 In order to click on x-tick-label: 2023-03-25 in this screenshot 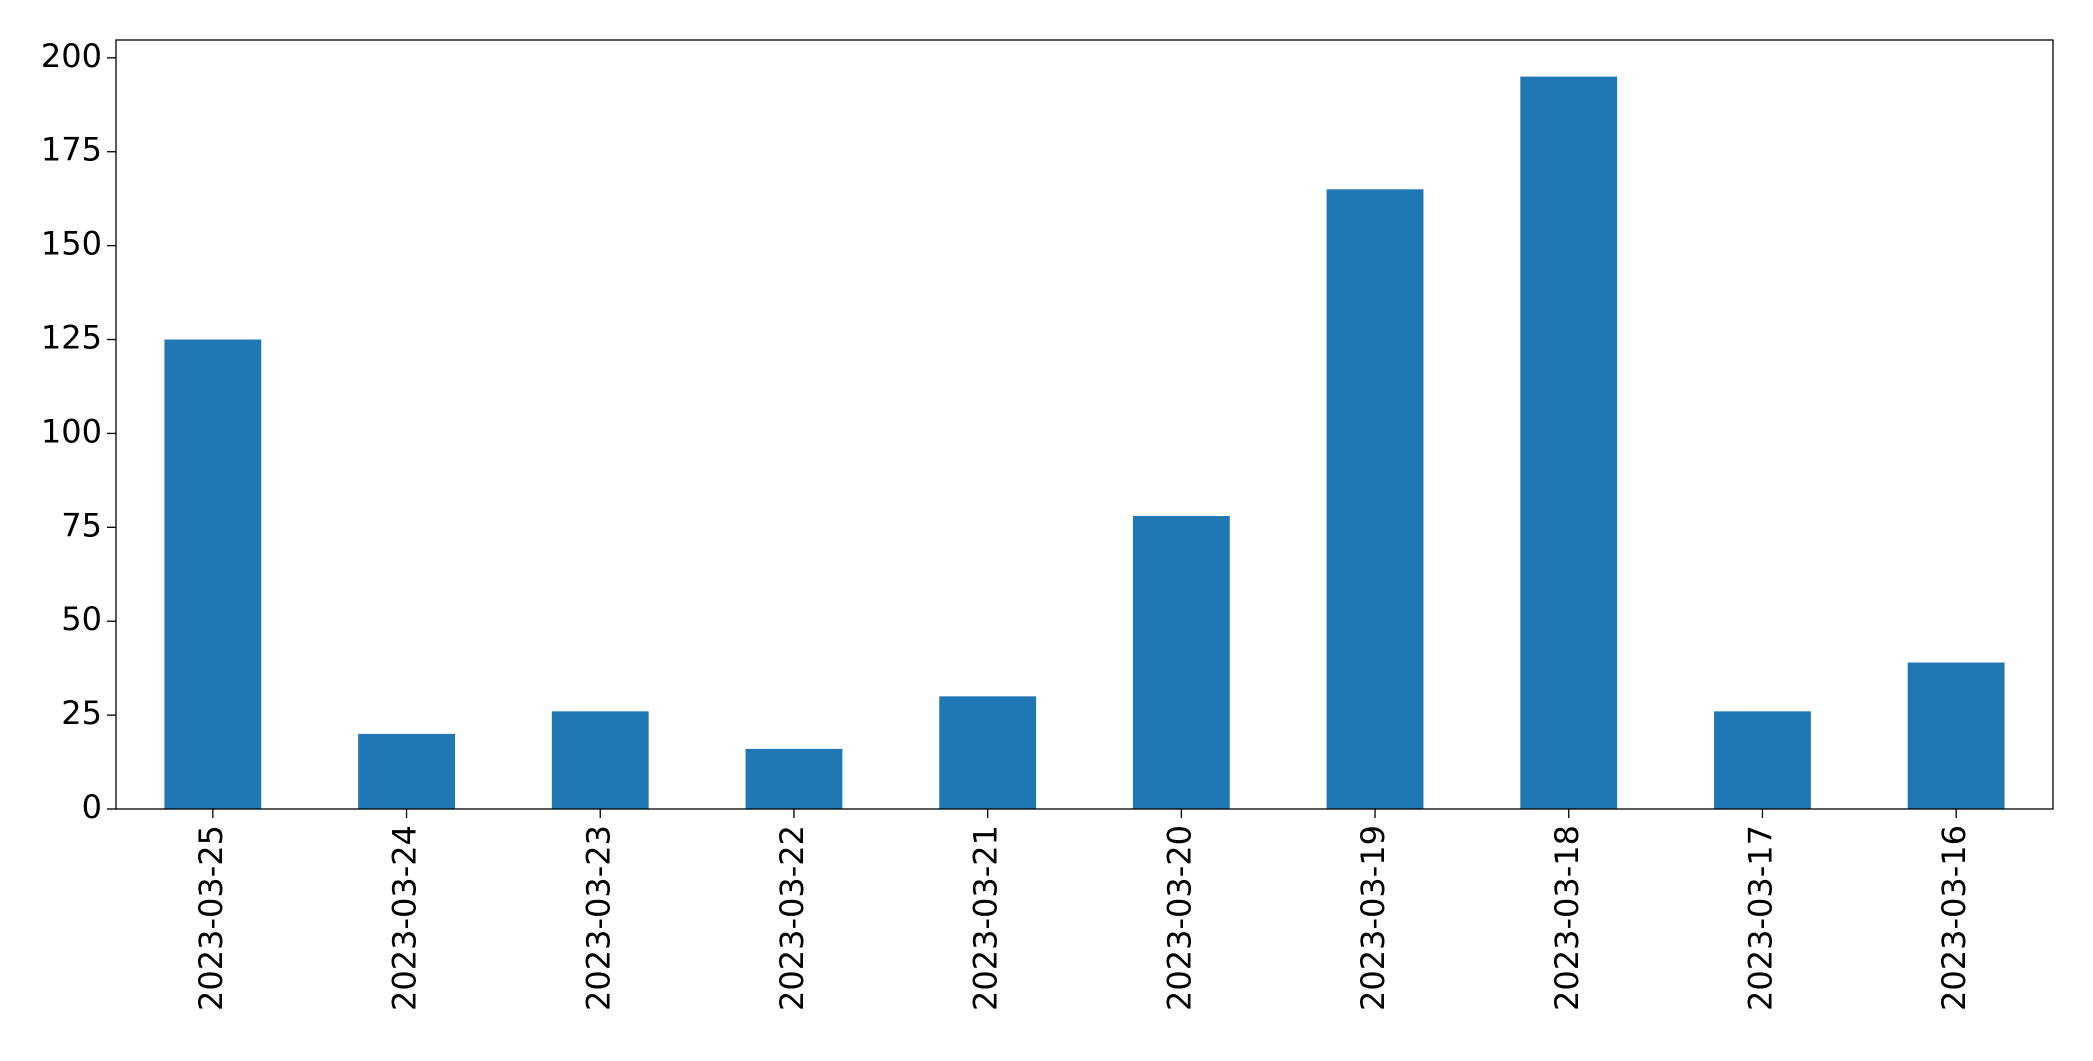, I will do `click(211, 918)`.